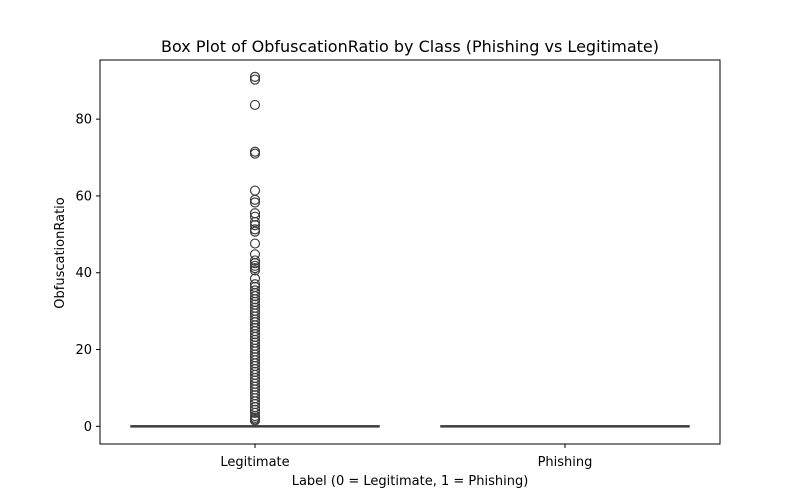 The image size is (800, 500). I want to click on y-tick-label: 60, so click(83, 196).